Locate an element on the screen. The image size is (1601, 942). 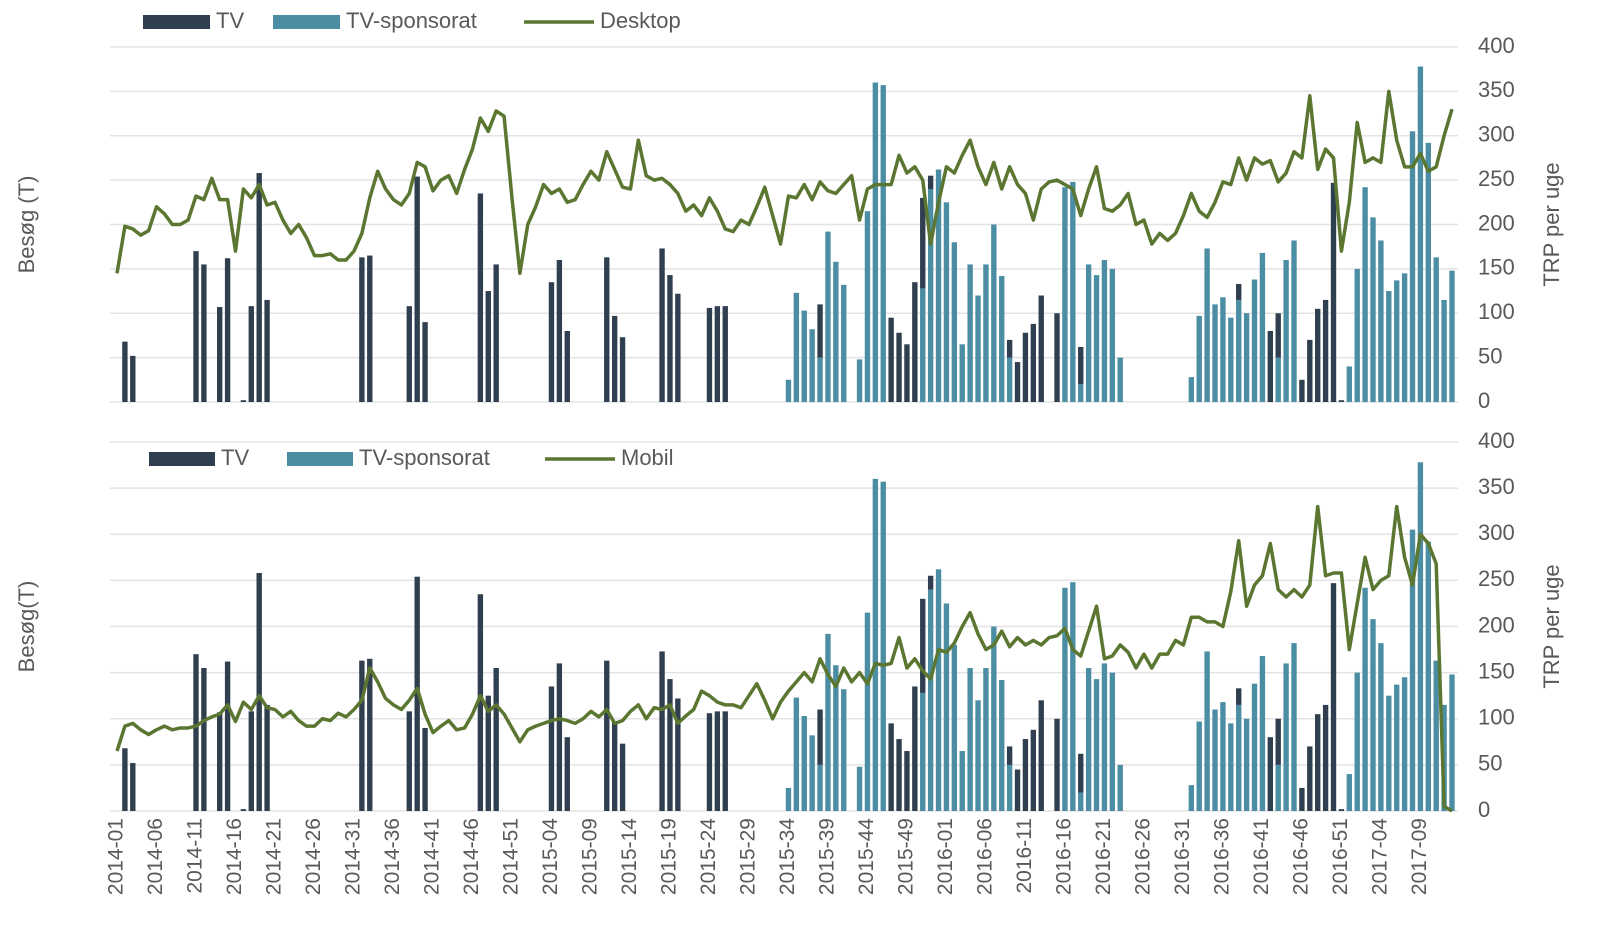
x-tick-label: 2015-24 is located at coordinates (708, 856).